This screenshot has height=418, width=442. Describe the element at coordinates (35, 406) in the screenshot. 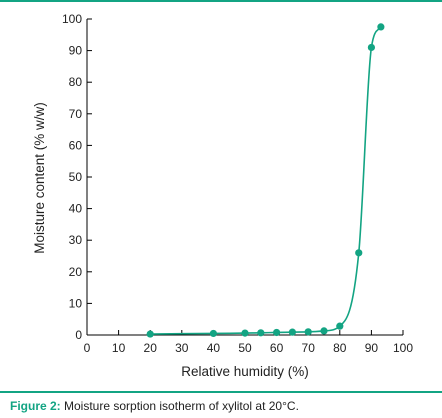

I see `caption-label: Figure 2:` at that location.